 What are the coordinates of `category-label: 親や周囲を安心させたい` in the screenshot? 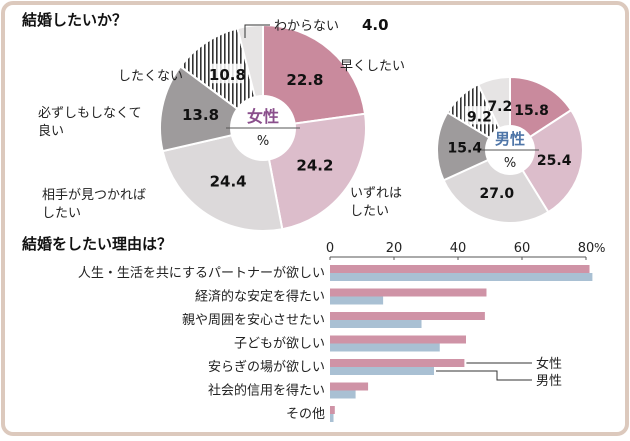 It's located at (253, 320).